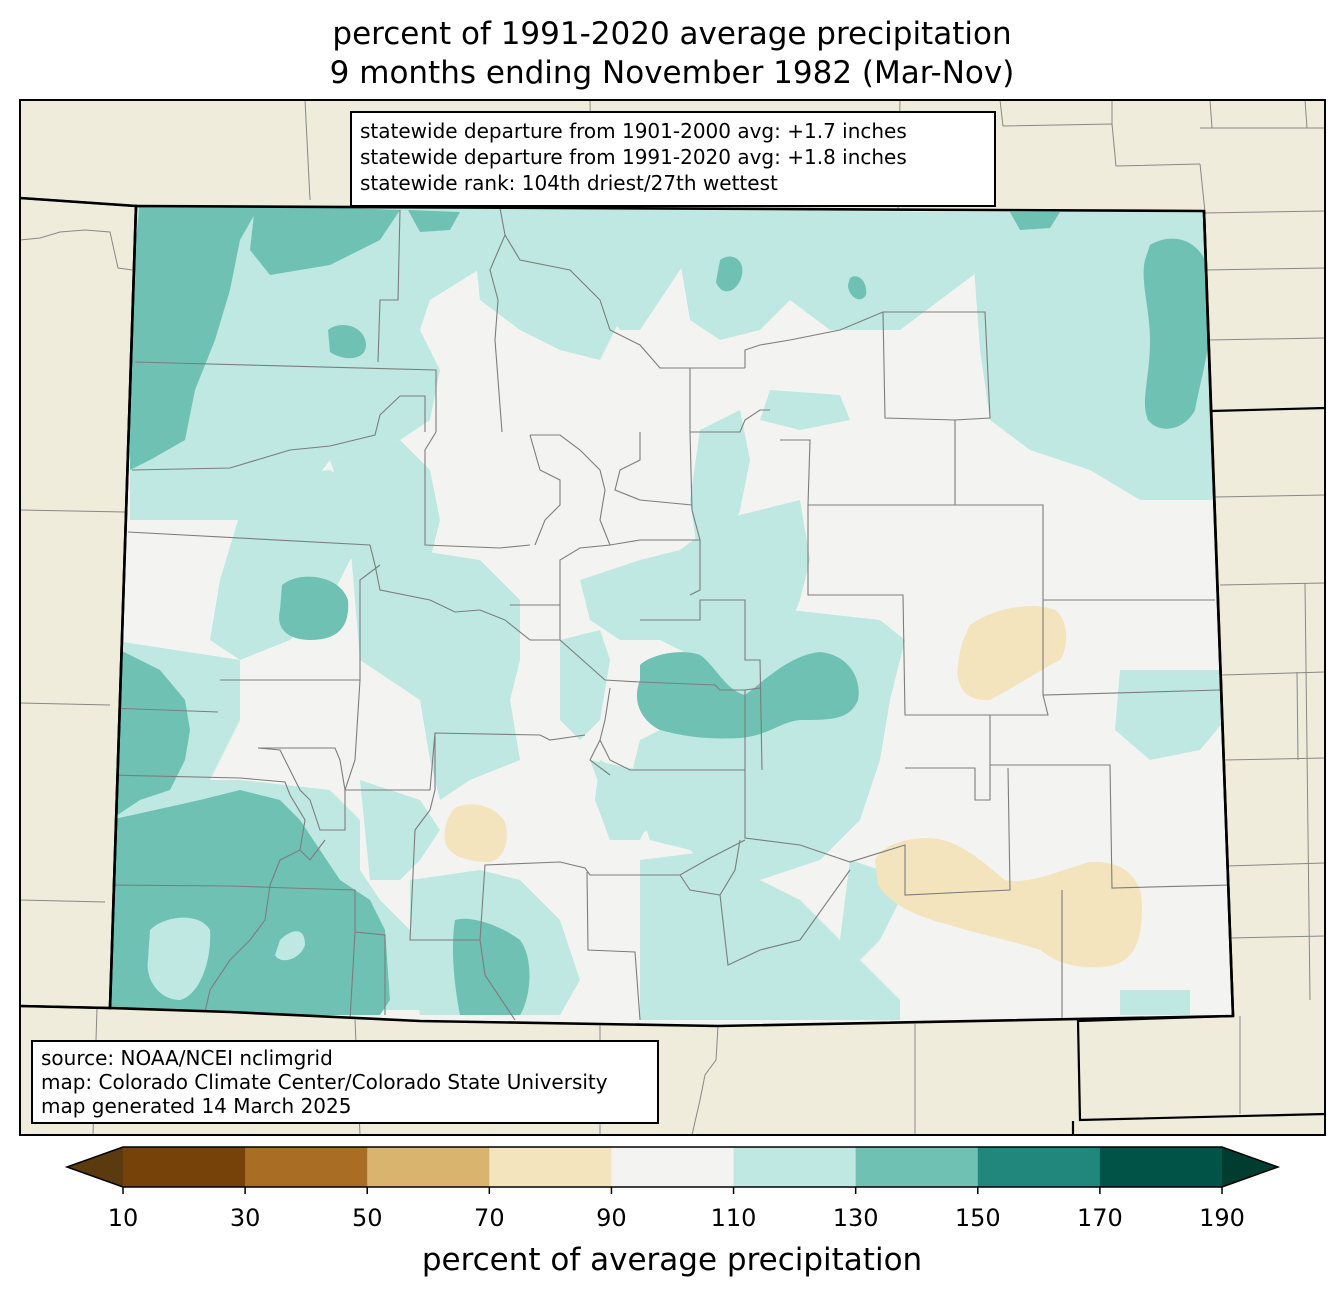 The image size is (1344, 1299). I want to click on source-line: source: NOAA/NCEI nclimgrid, so click(187, 1058).